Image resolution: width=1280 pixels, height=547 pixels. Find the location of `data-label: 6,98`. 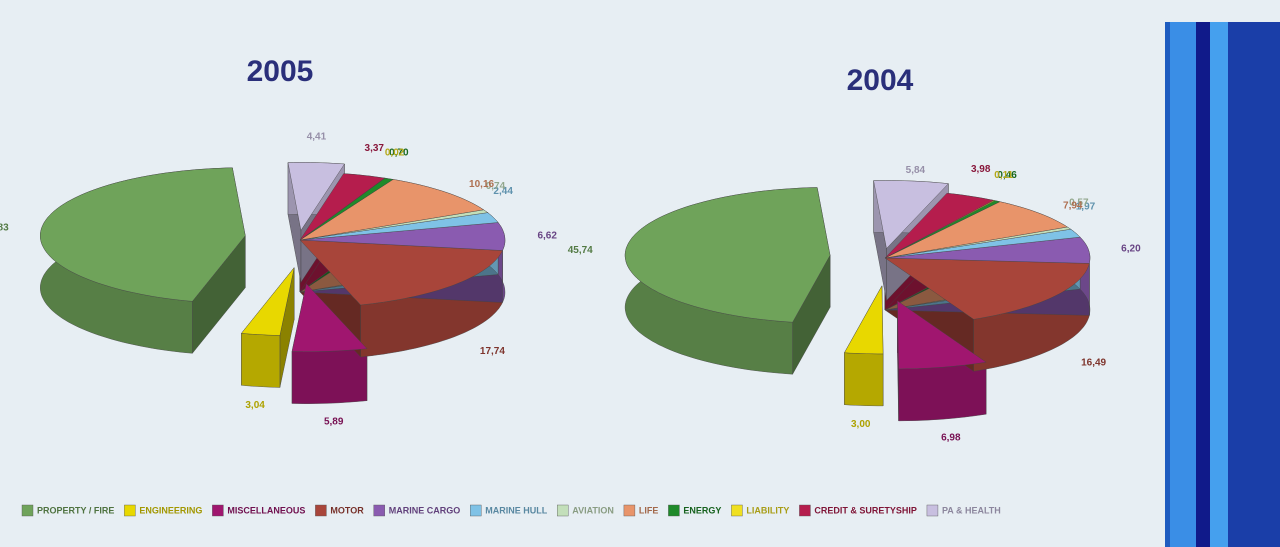

data-label: 6,98 is located at coordinates (951, 437).